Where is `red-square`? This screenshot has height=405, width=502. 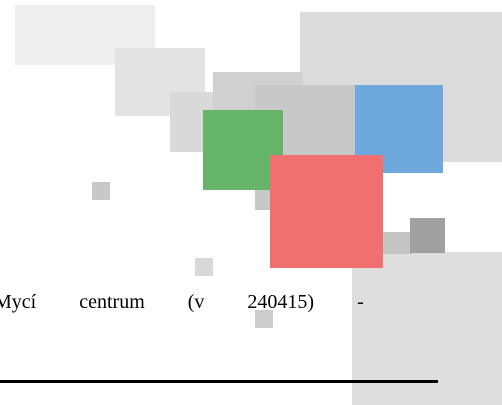
red-square is located at coordinates (326, 211).